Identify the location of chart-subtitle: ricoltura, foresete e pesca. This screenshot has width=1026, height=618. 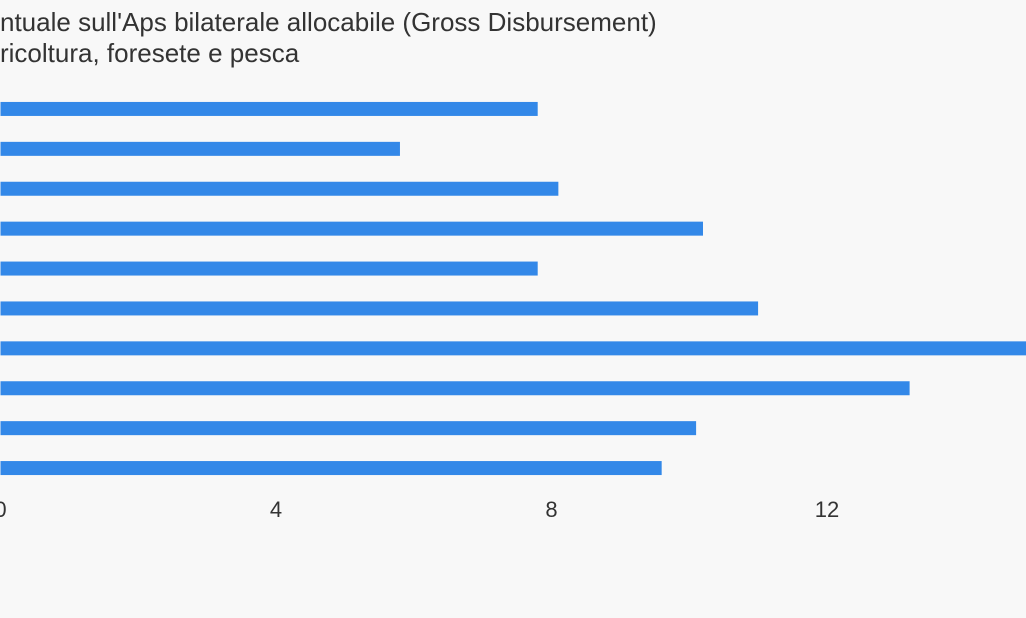
(150, 53).